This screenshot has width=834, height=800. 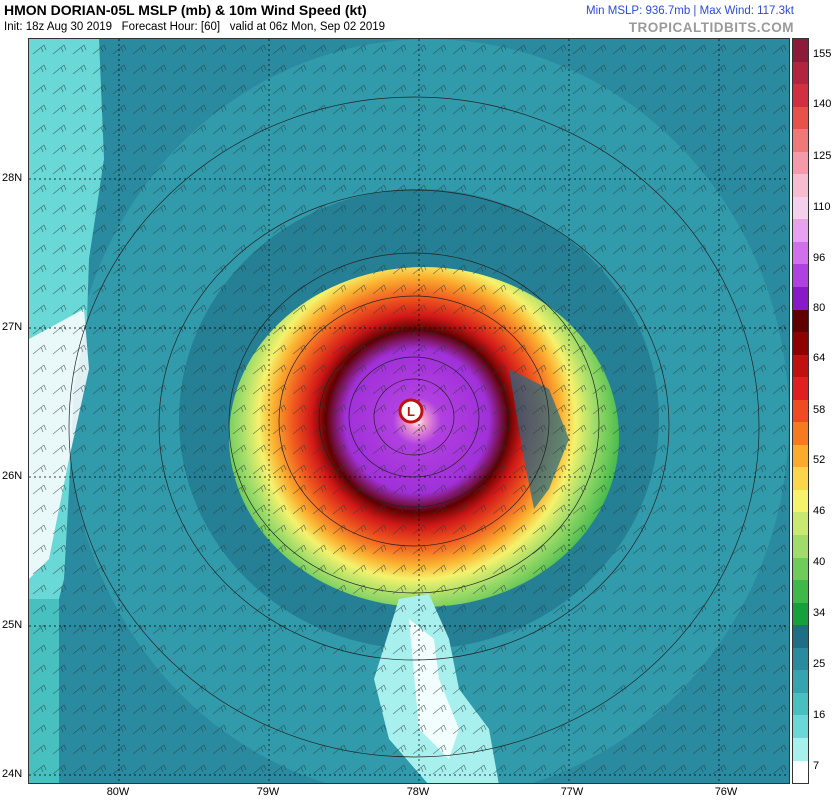 What do you see at coordinates (726, 792) in the screenshot?
I see `lon-label-76w: 76W` at bounding box center [726, 792].